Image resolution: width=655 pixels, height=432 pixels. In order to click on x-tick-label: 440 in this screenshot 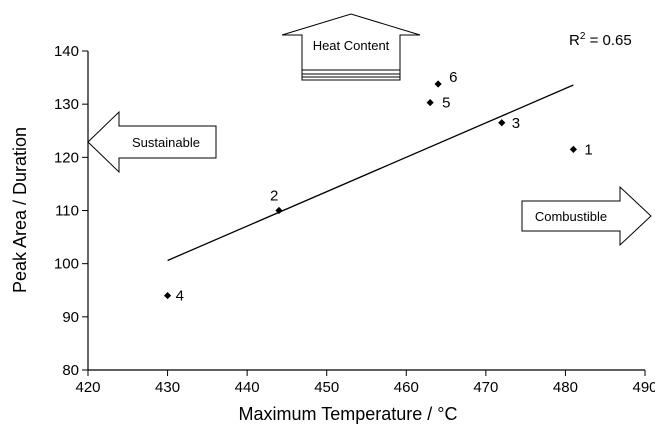, I will do `click(247, 387)`.